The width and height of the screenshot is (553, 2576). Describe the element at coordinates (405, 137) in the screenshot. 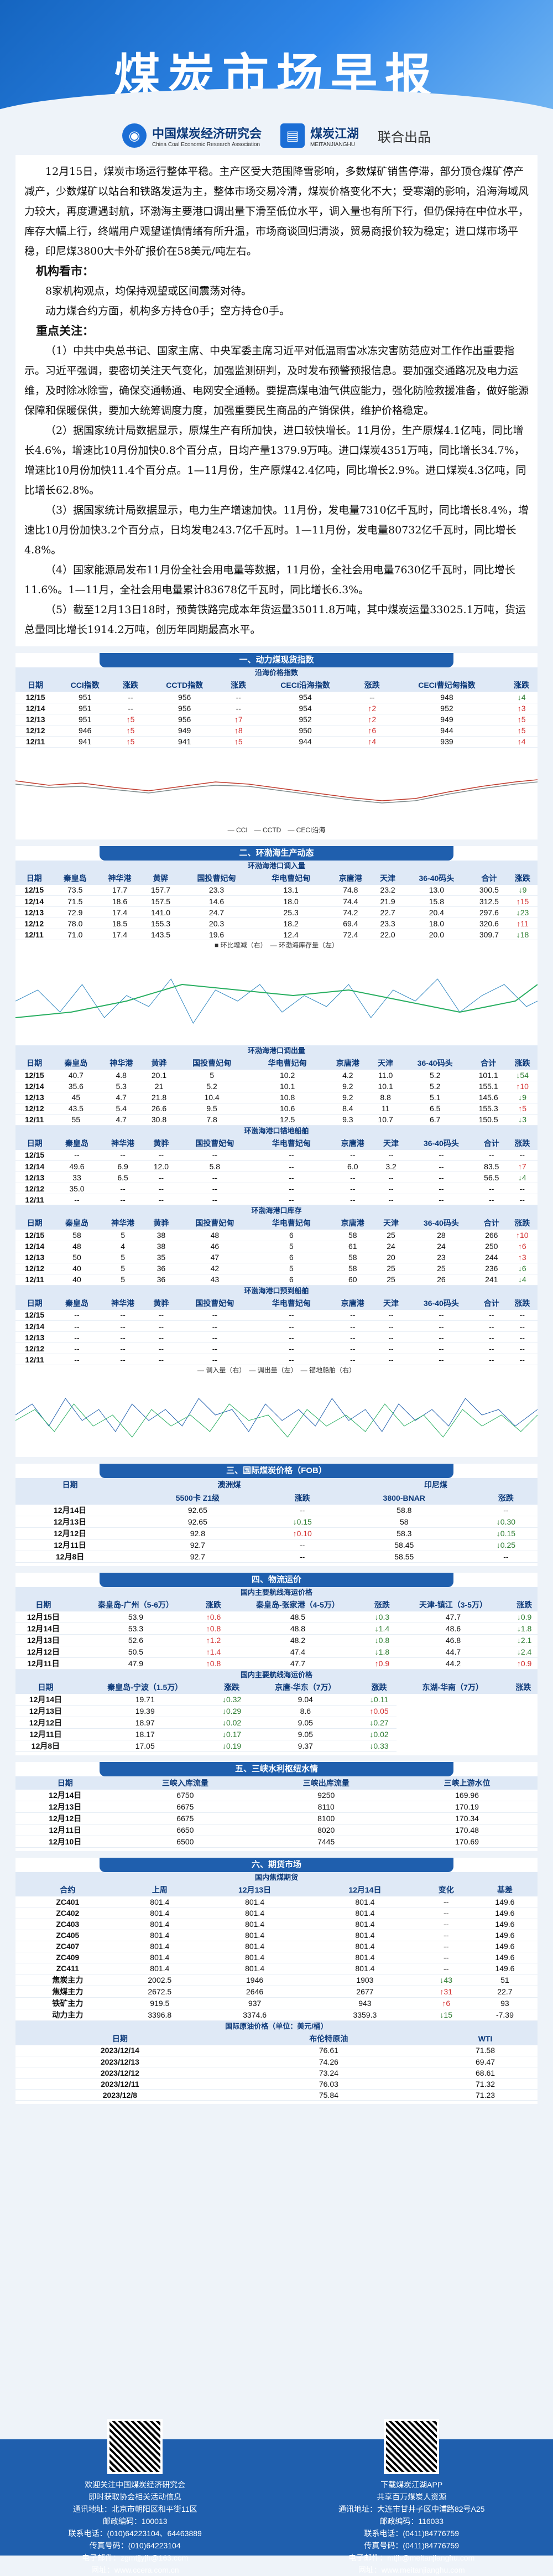

I see `joint-label: 联合出品` at that location.